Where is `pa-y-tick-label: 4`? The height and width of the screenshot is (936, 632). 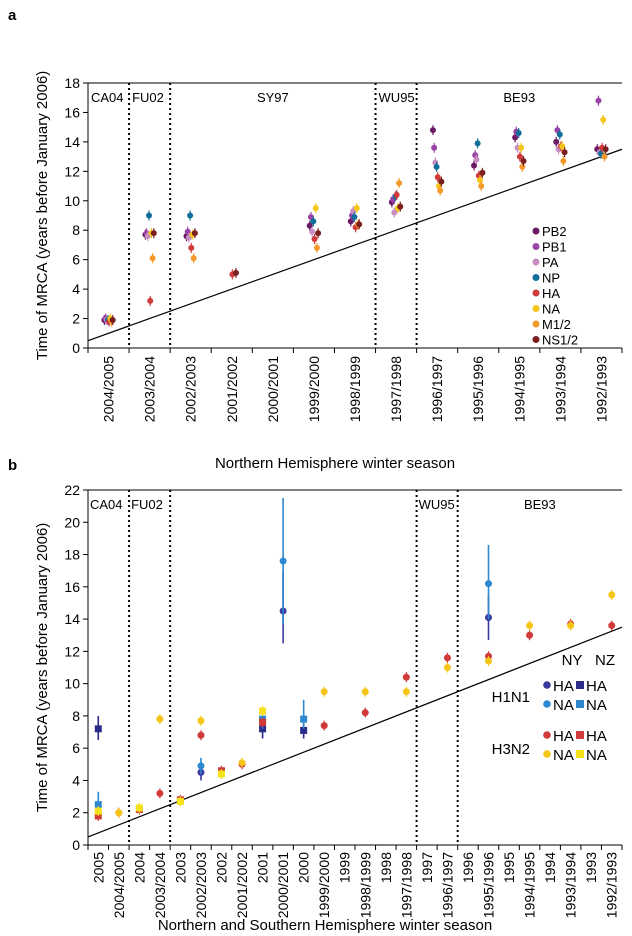
pa-y-tick-label: 4 is located at coordinates (76, 289).